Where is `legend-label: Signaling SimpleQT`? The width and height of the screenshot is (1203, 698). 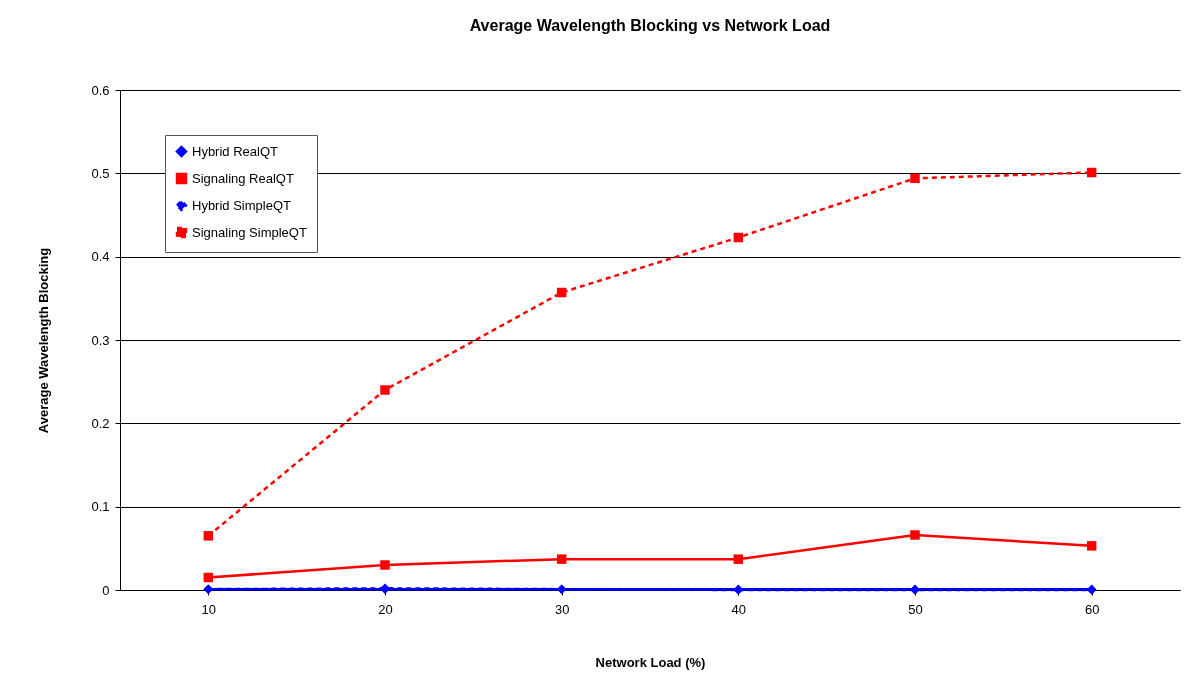 legend-label: Signaling SimpleQT is located at coordinates (249, 232).